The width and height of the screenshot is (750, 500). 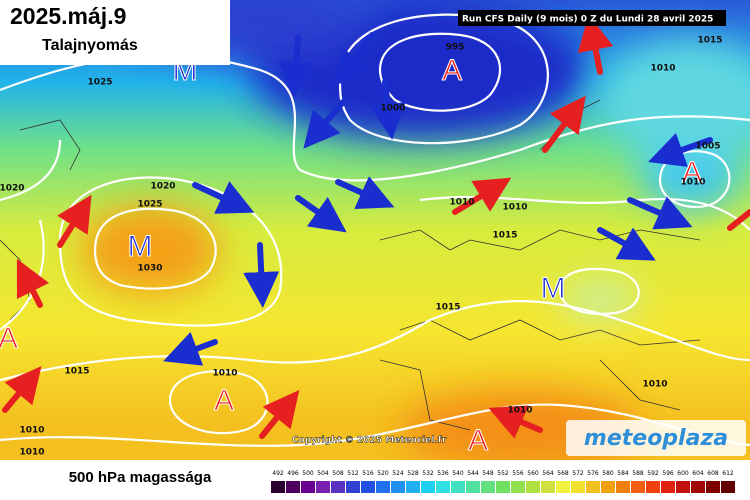 I want to click on isobar-label: 1030, so click(x=149, y=269).